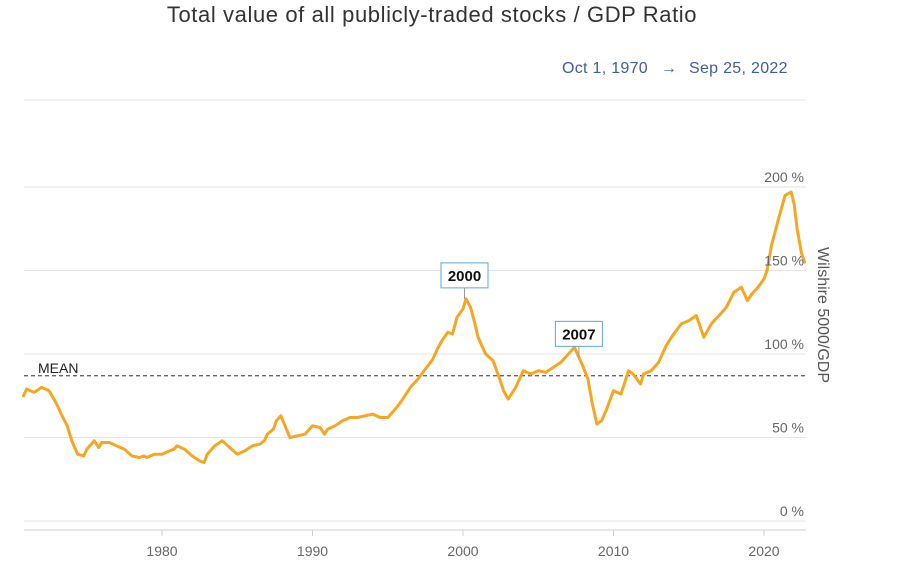  I want to click on x-tick-label: 1980, so click(161, 551).